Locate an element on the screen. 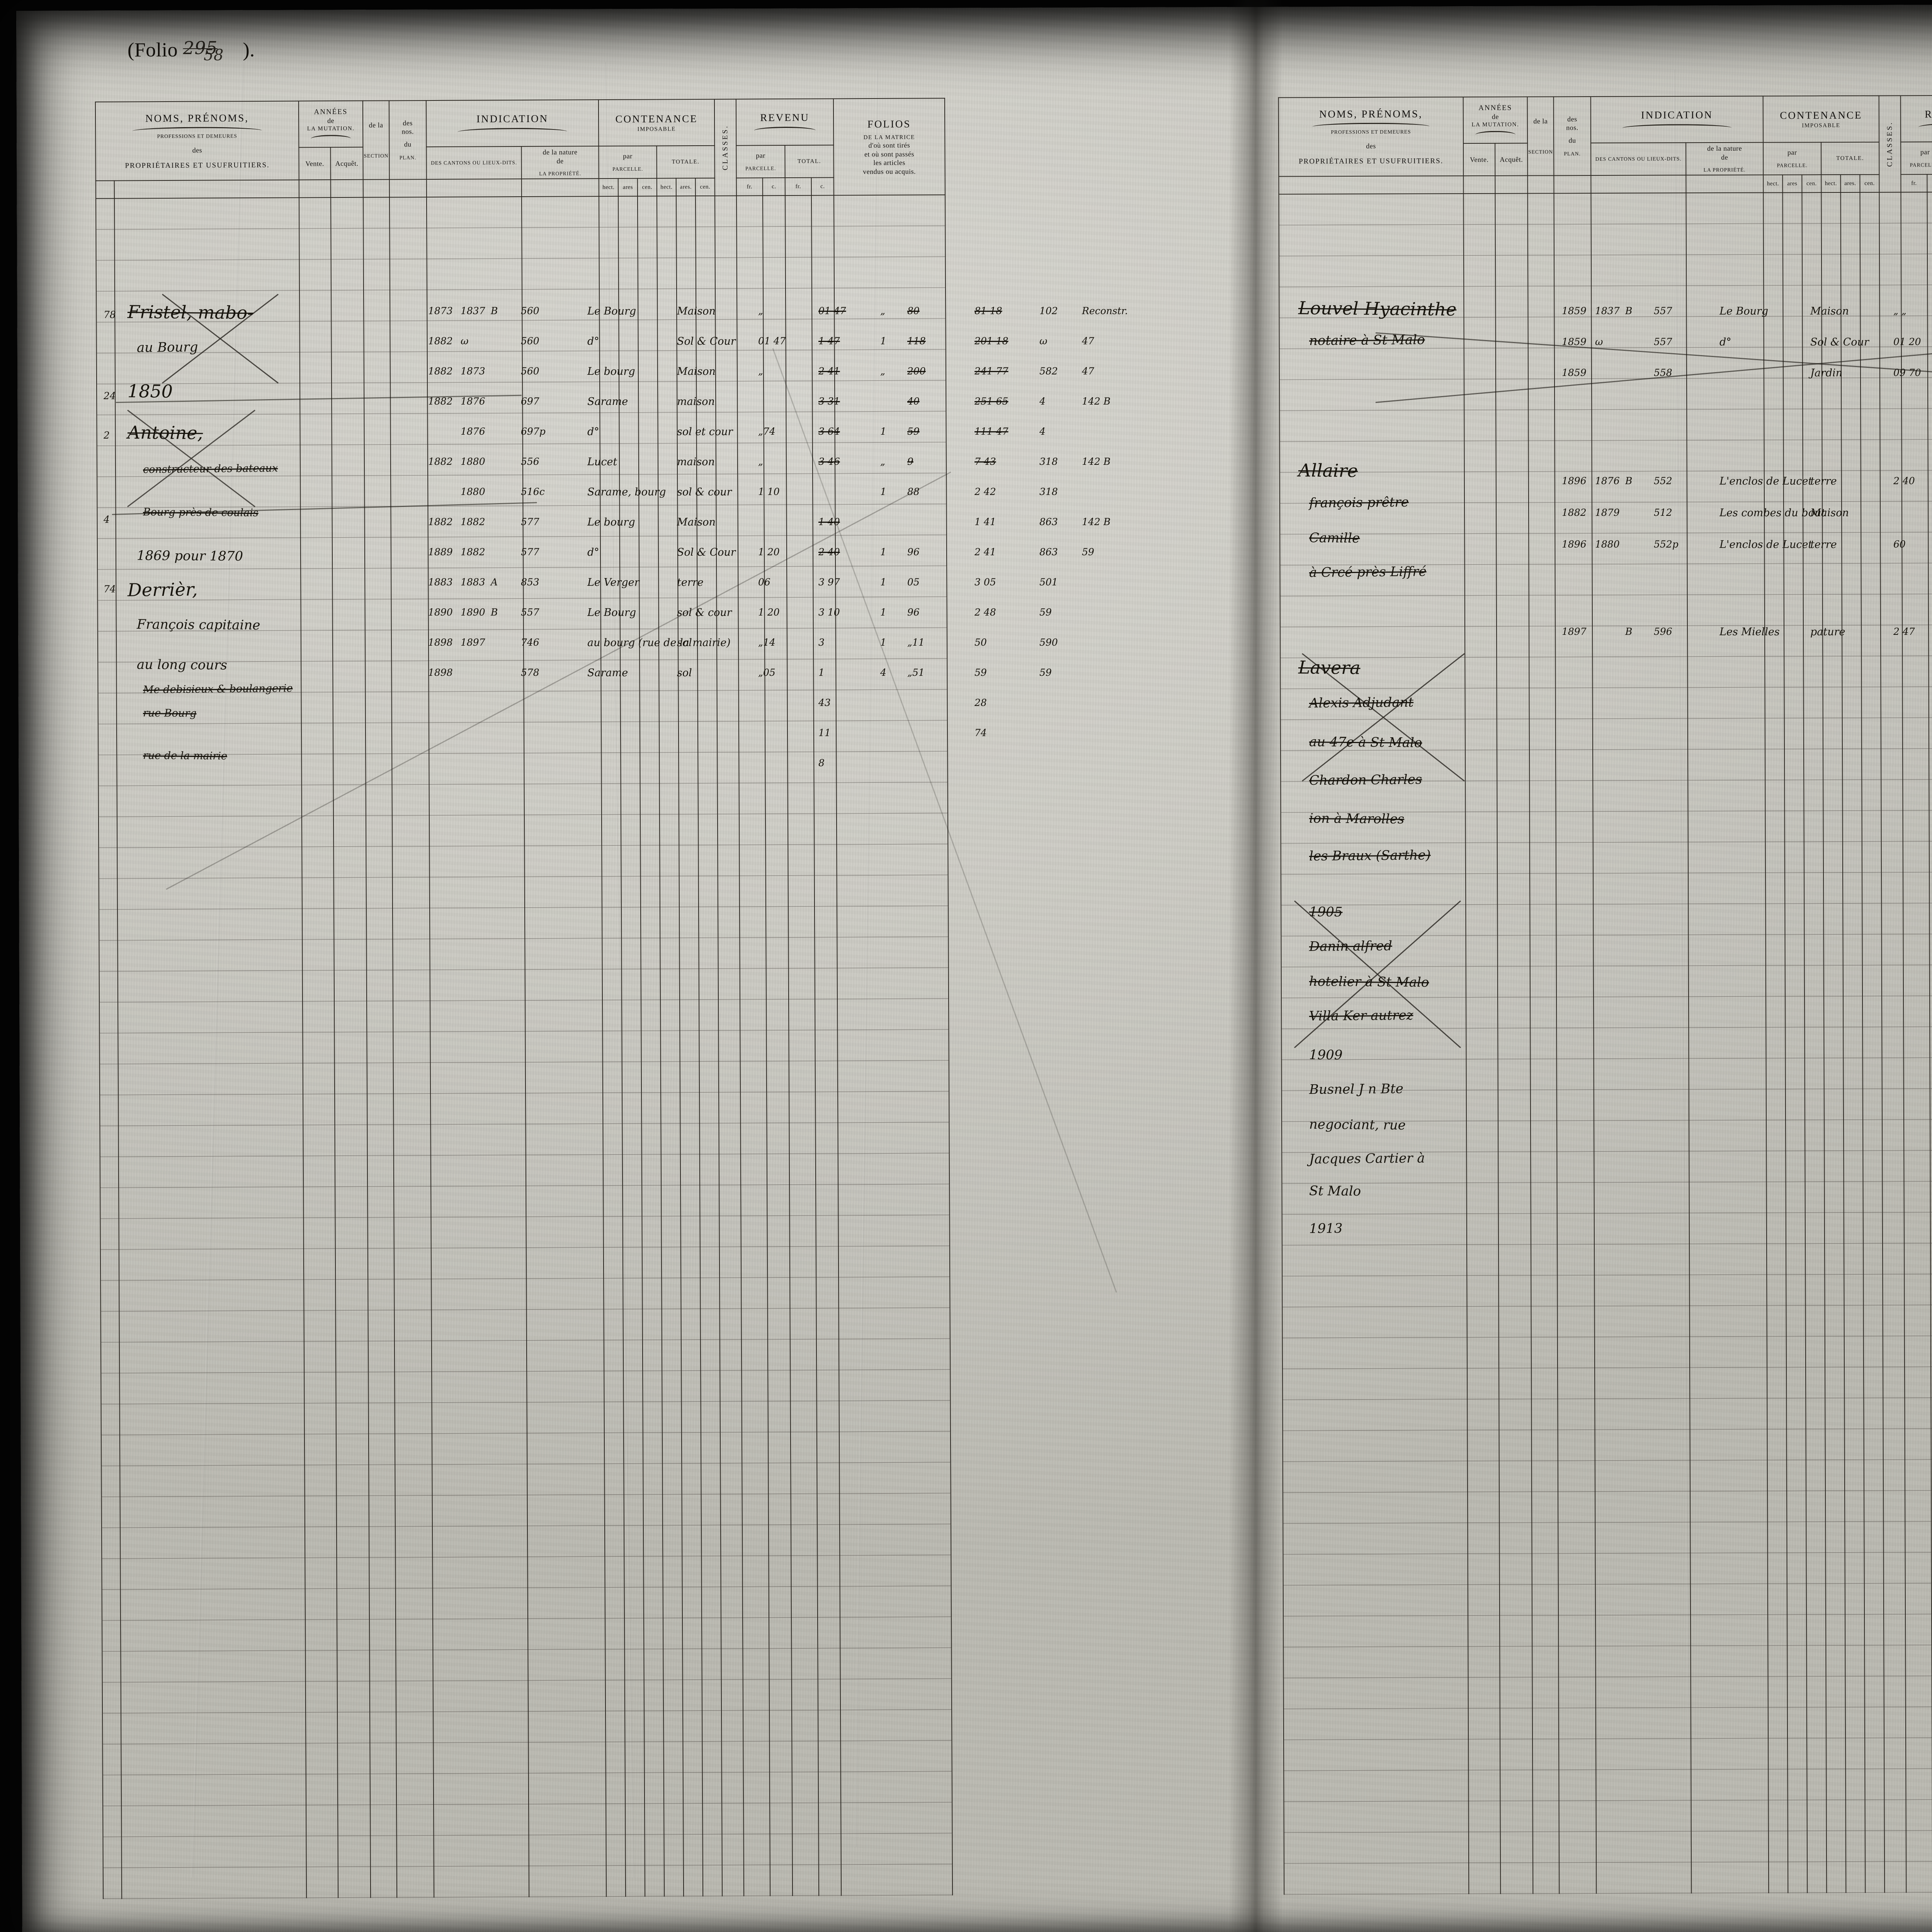 The width and height of the screenshot is (1932, 1932). folio-destination: 59 is located at coordinates (1088, 552).